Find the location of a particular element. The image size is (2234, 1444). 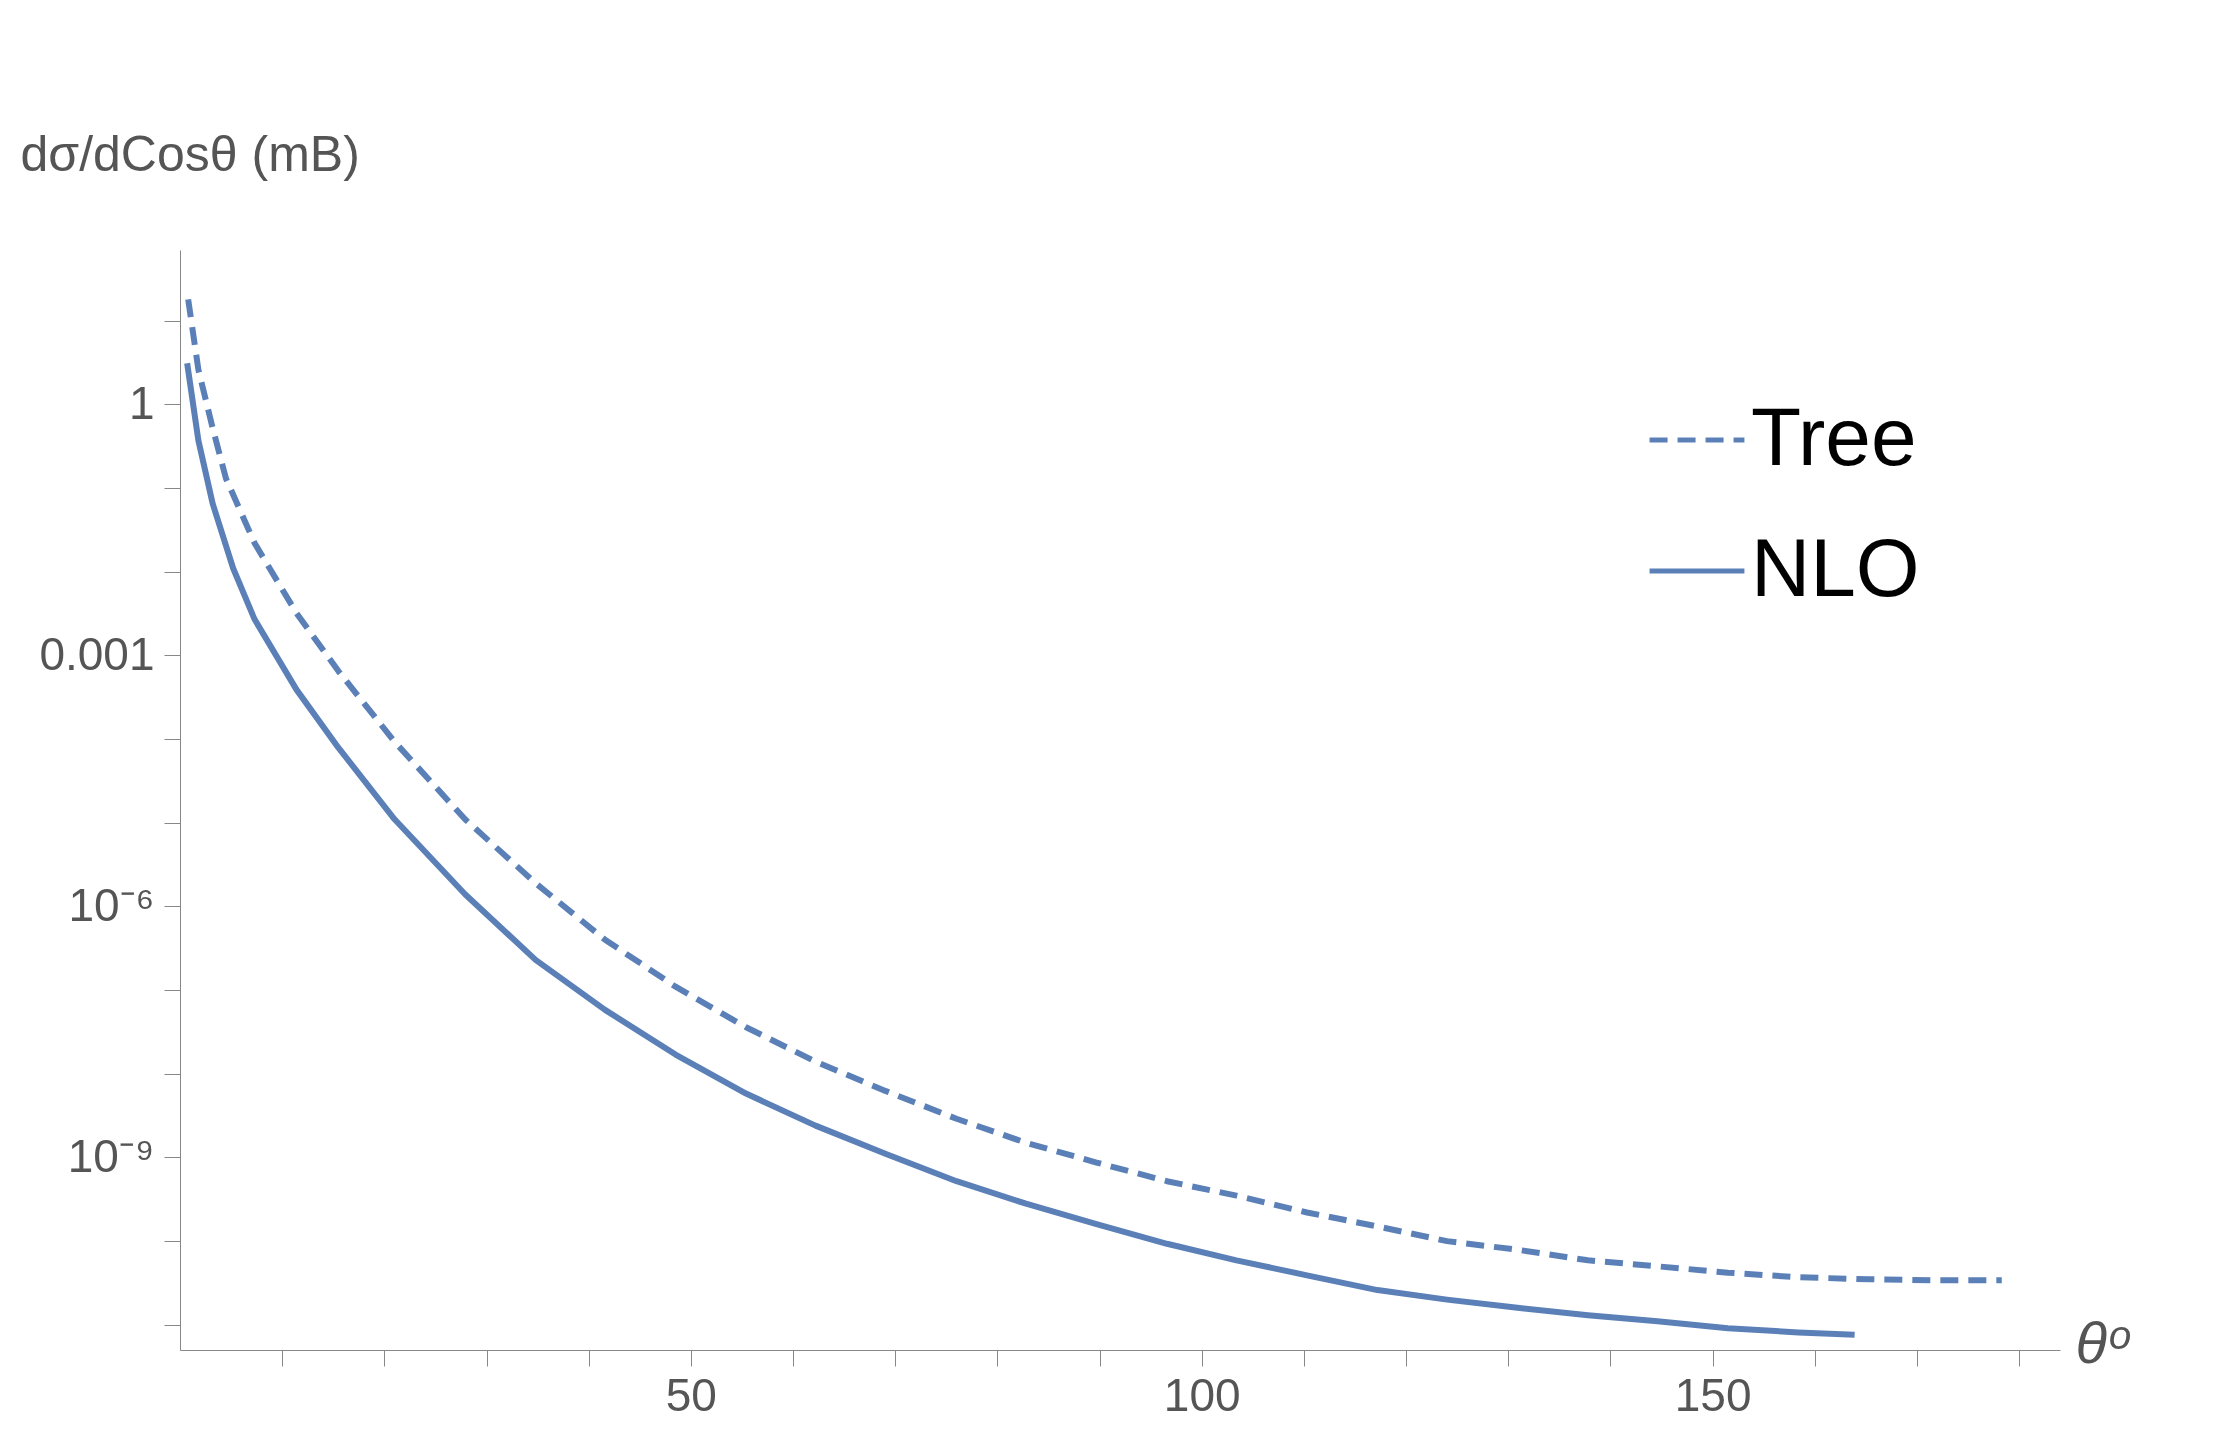

y-tick-label: 10⁻⁹ is located at coordinates (111, 1155).